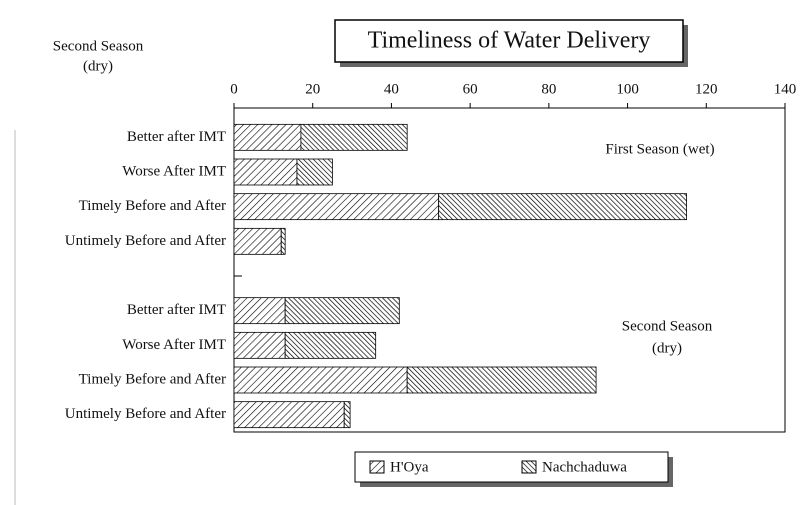 The height and width of the screenshot is (505, 805). What do you see at coordinates (98, 66) in the screenshot?
I see `side-label: (dry)` at bounding box center [98, 66].